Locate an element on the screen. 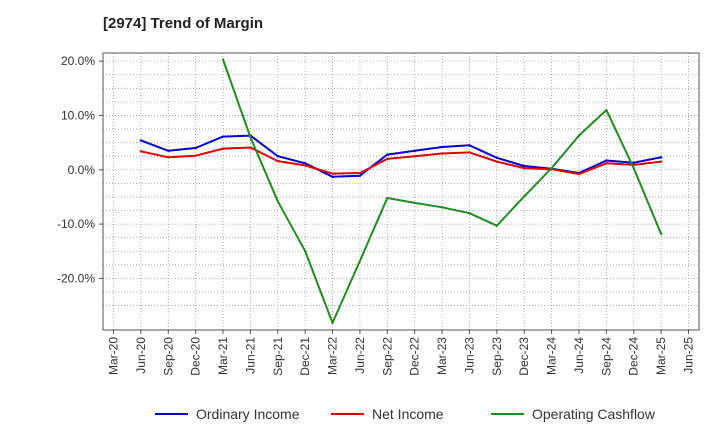 This screenshot has width=720, height=445. y-tick-label: 10.0% is located at coordinates (78, 115).